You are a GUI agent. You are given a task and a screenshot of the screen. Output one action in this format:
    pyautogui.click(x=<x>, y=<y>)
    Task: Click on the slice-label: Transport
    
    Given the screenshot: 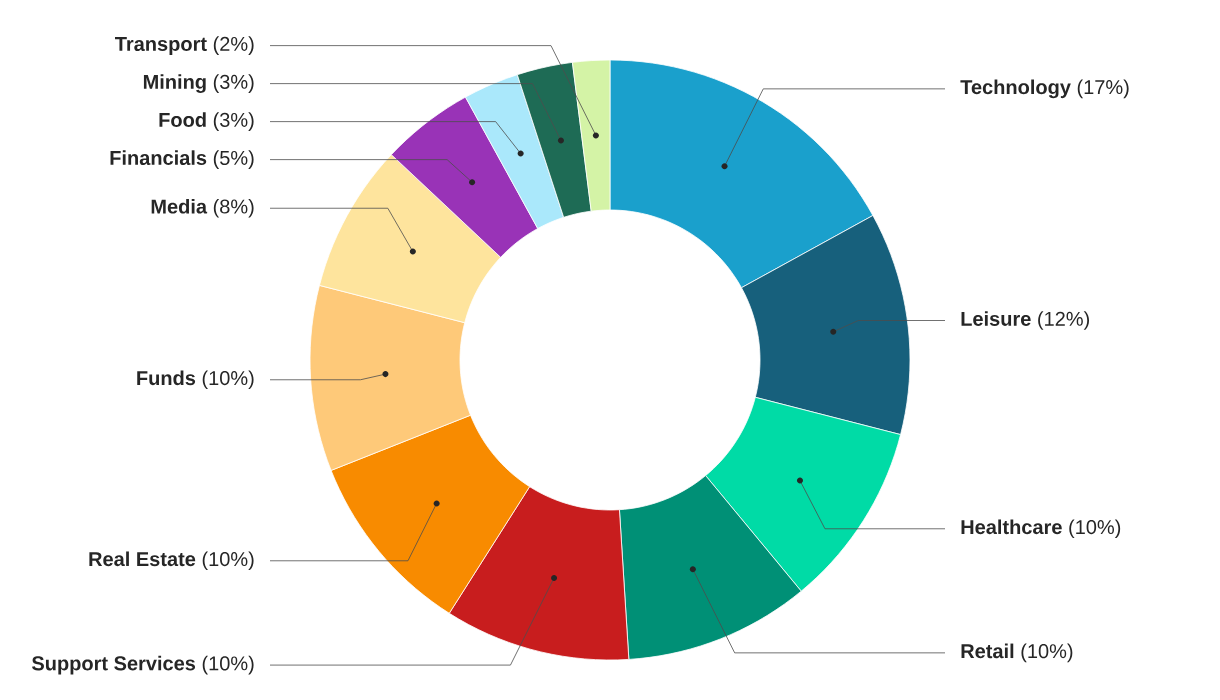 What is the action you would take?
    pyautogui.click(x=161, y=46)
    